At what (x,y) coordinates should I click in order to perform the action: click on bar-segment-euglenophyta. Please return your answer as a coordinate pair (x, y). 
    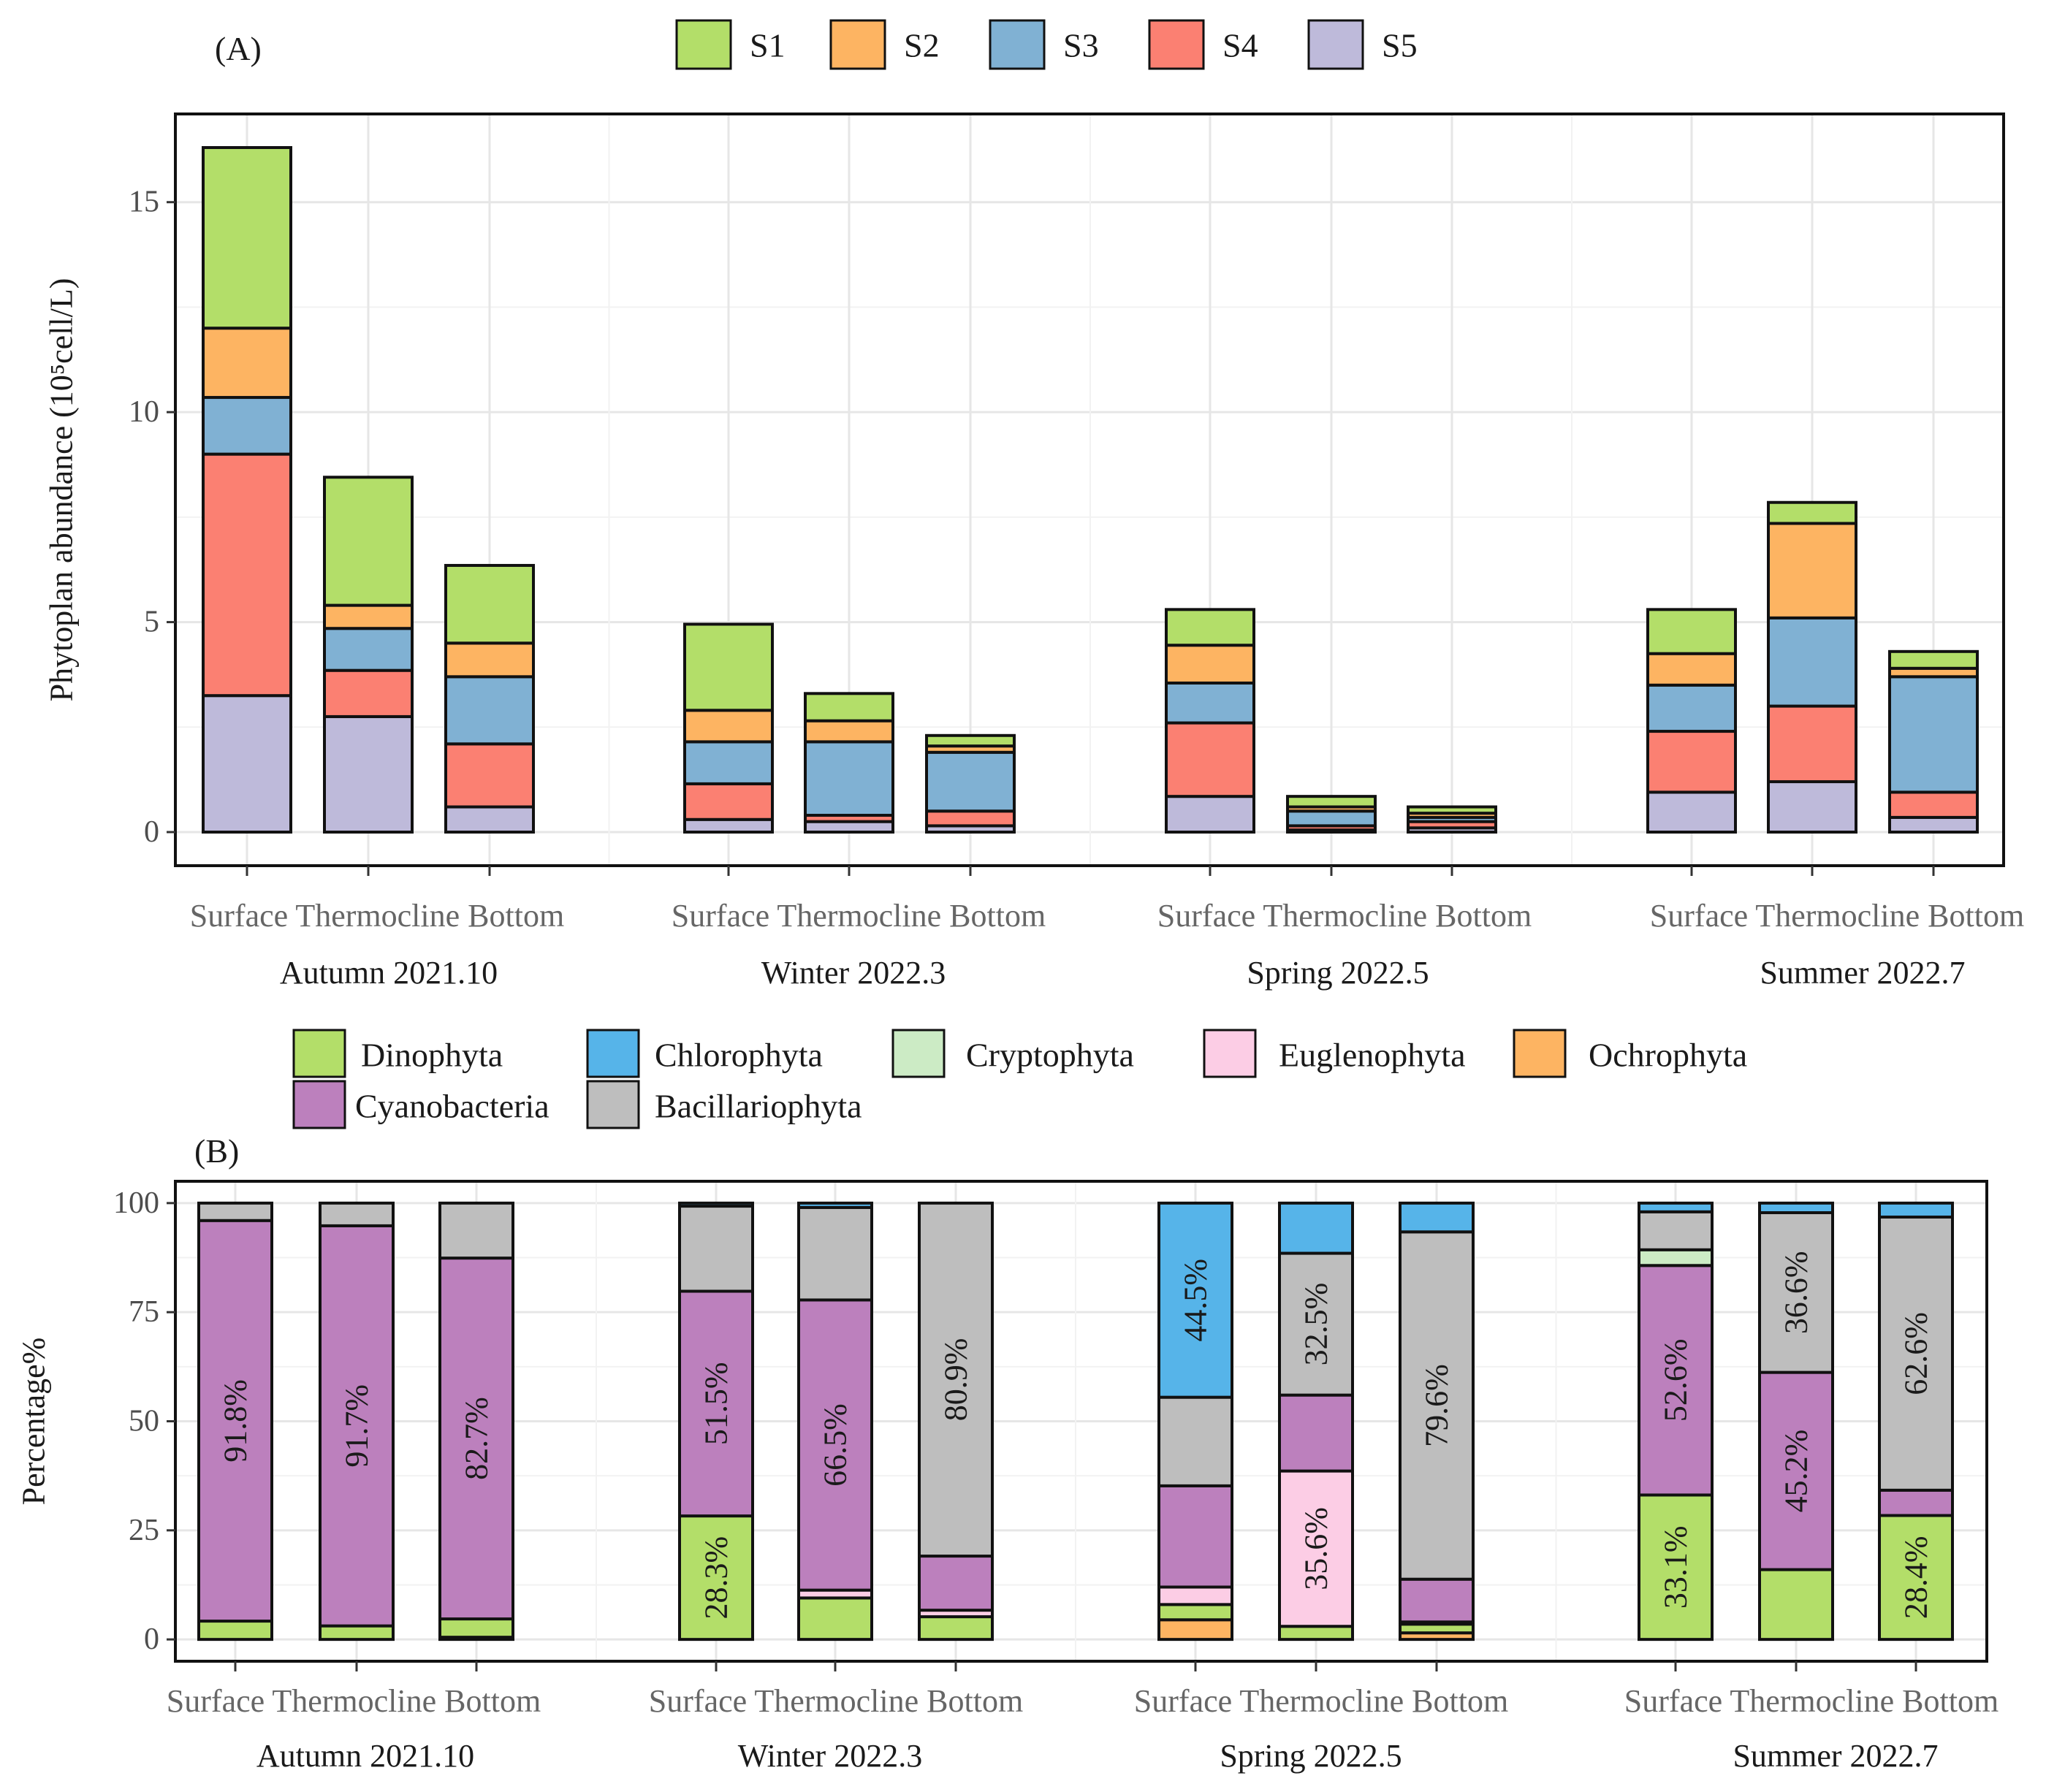
    Looking at the image, I should click on (1195, 1596).